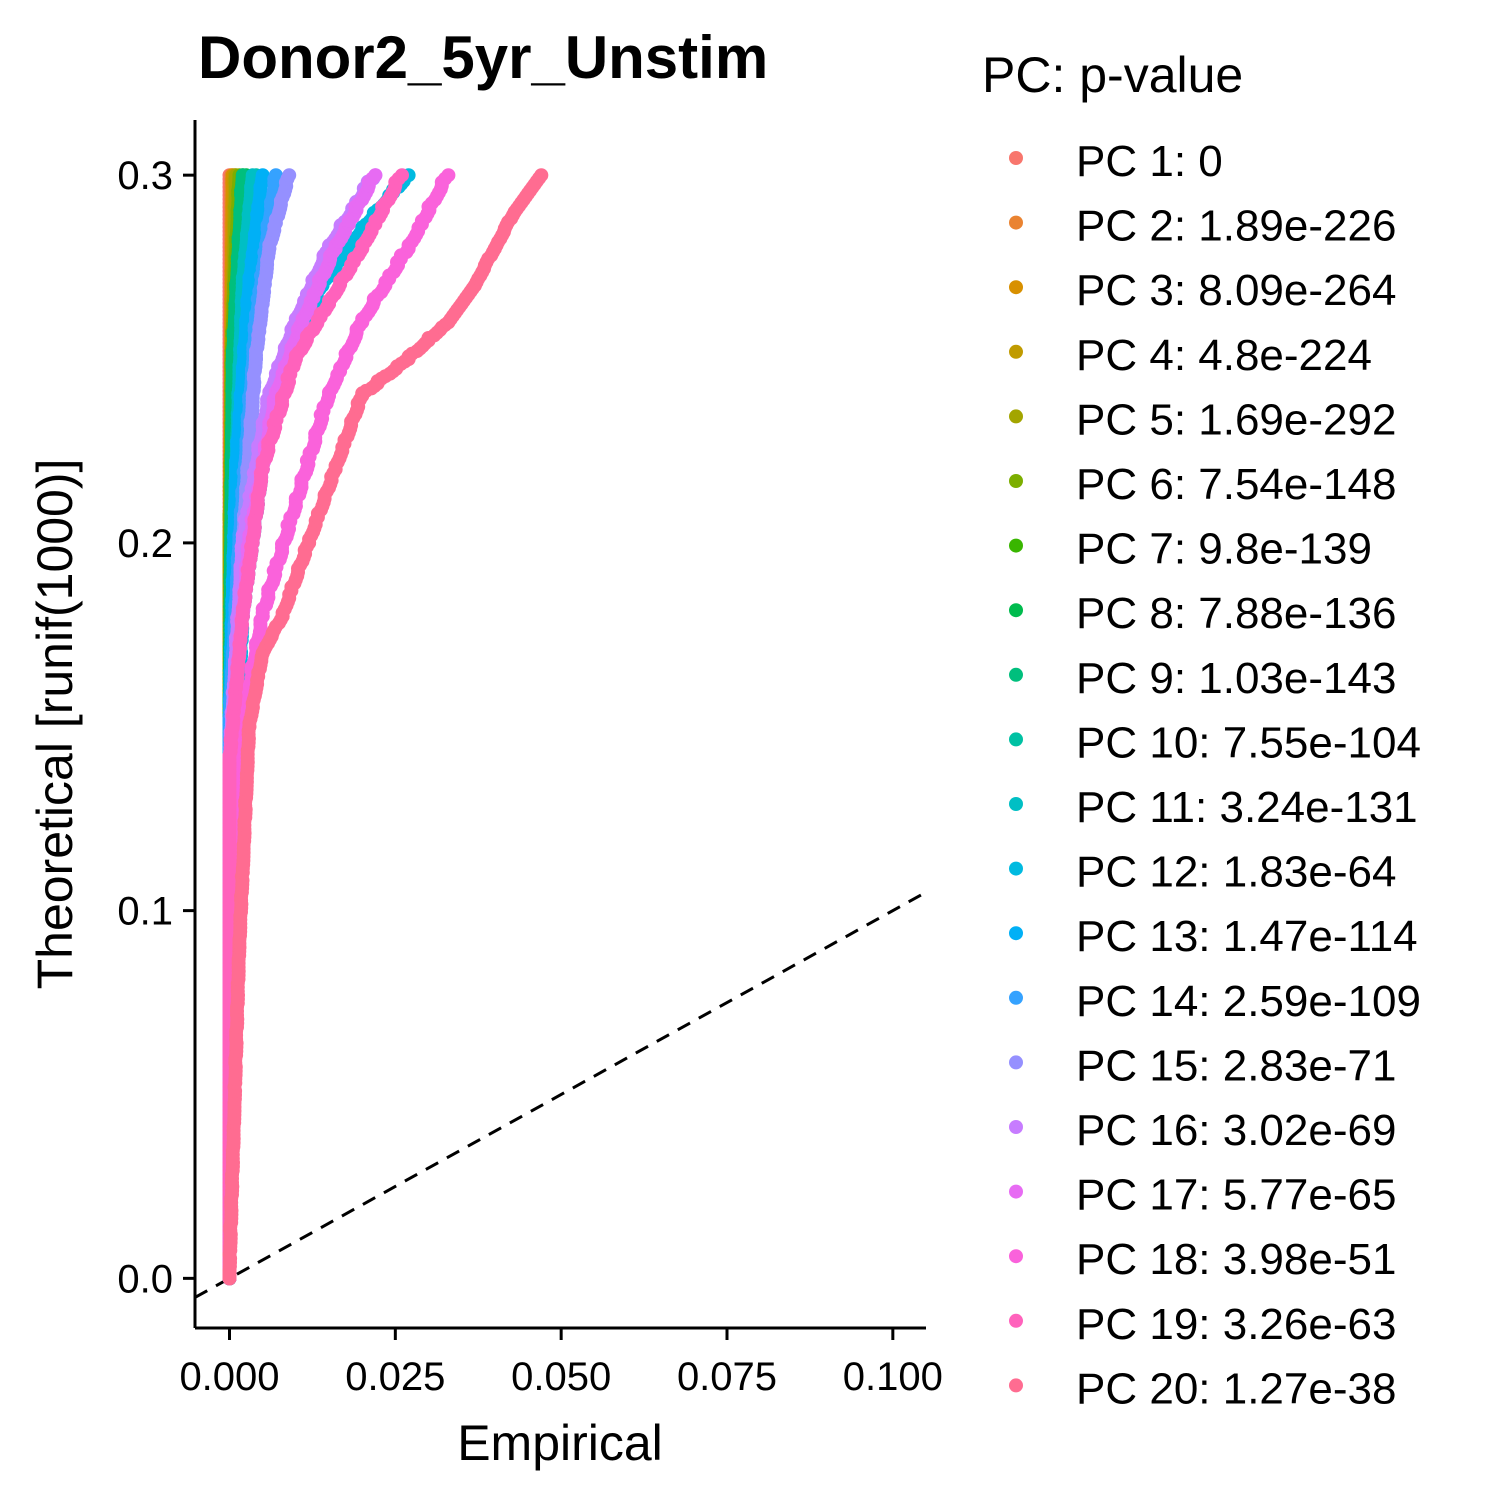 The width and height of the screenshot is (1500, 1500). Describe the element at coordinates (483, 57) in the screenshot. I see `chart-title: Donor2_5yr_Unstim` at that location.